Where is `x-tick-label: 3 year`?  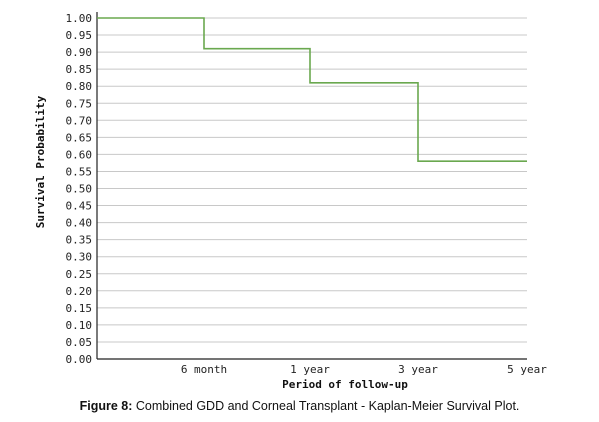
x-tick-label: 3 year is located at coordinates (418, 369).